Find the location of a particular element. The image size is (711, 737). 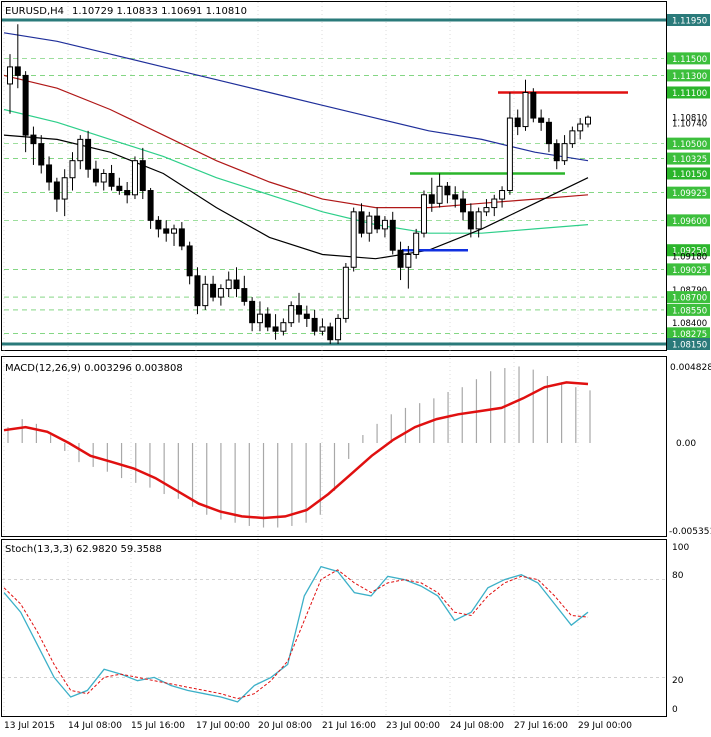

price-axis-label: 1.08400 is located at coordinates (689, 324).